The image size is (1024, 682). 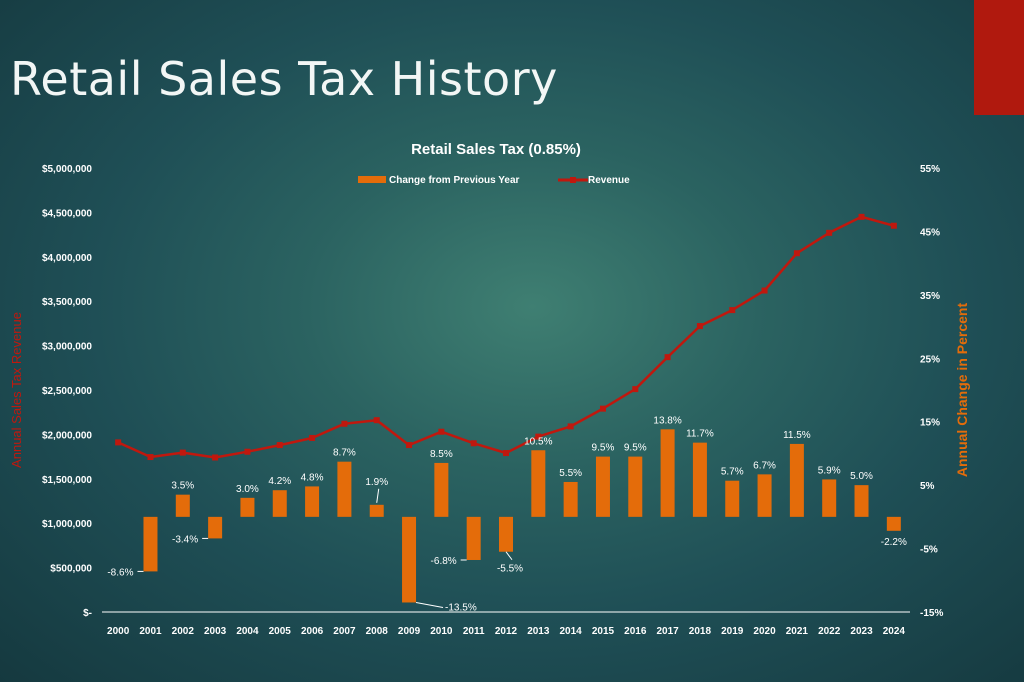 I want to click on x-tick-label: 2023, so click(x=861, y=631).